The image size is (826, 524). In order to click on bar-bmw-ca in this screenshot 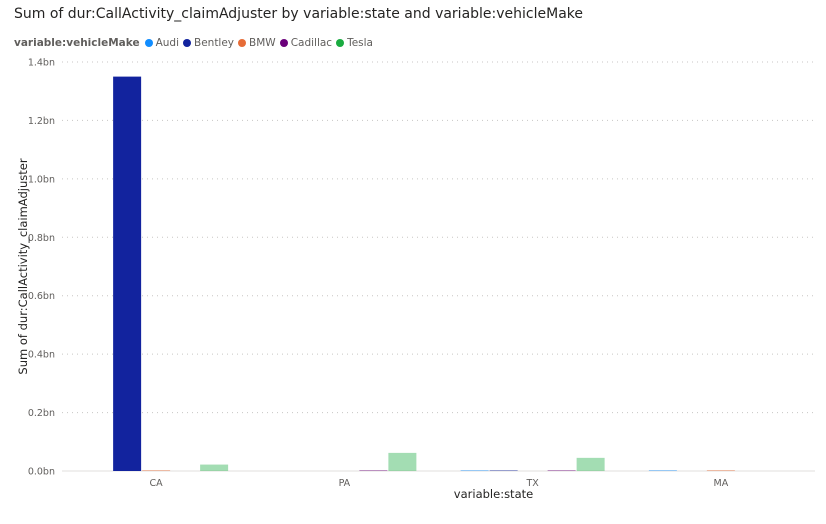, I will do `click(156, 470)`.